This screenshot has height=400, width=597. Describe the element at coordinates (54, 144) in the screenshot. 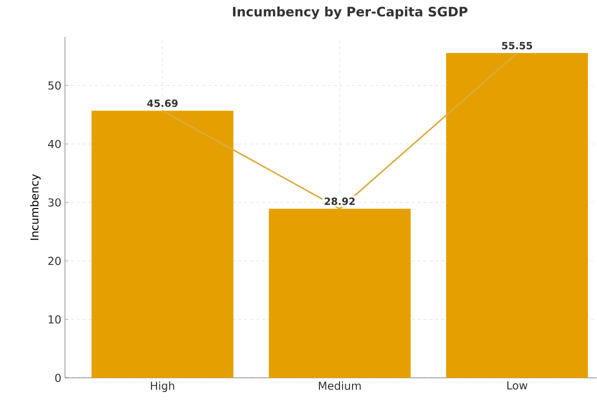

I see `y-tick-label: 40` at that location.